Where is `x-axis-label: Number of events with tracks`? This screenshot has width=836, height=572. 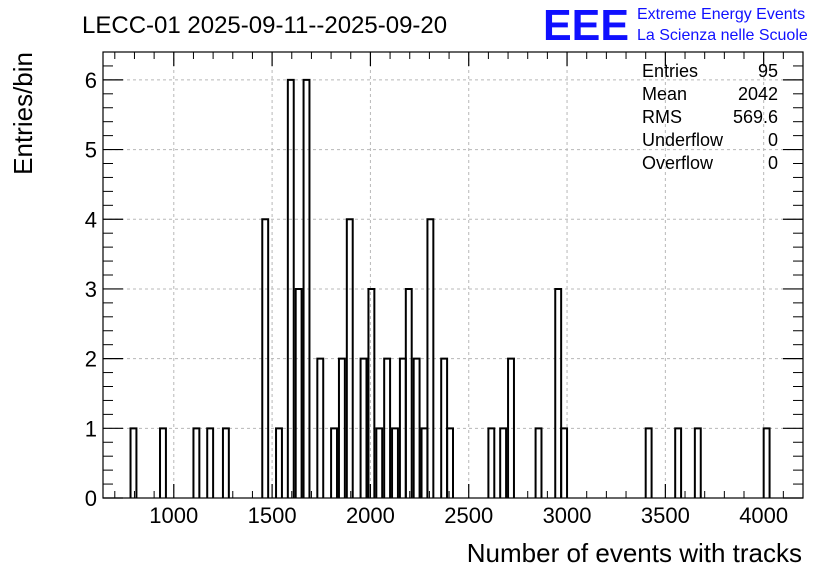
x-axis-label: Number of events with tracks is located at coordinates (634, 553).